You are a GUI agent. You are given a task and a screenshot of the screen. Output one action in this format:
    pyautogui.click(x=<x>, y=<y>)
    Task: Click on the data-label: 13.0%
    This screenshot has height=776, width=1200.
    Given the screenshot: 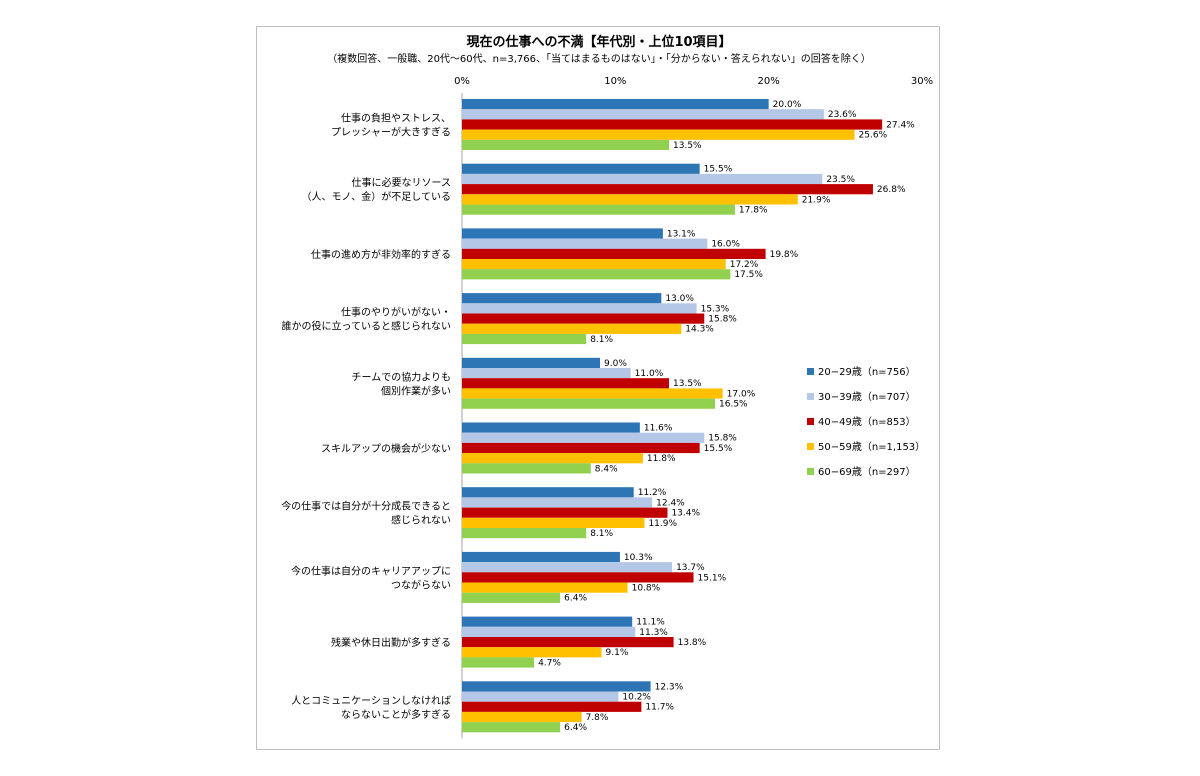 What is the action you would take?
    pyautogui.click(x=679, y=299)
    